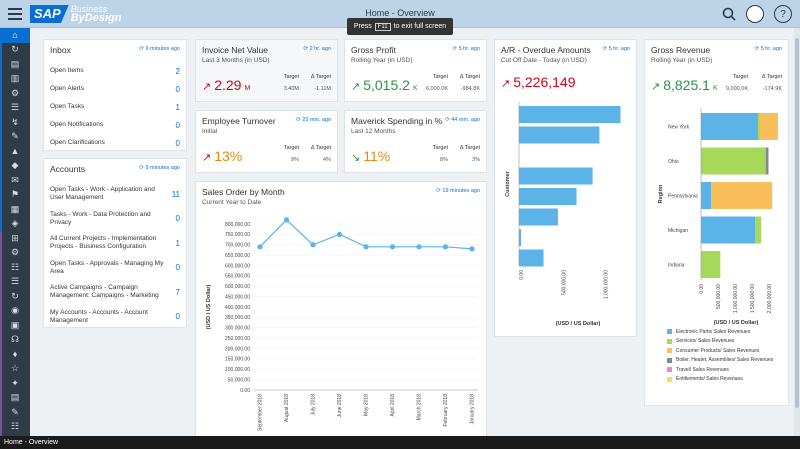 Image resolution: width=800 pixels, height=449 pixels. What do you see at coordinates (15, 252) in the screenshot?
I see `sidebar-item-icon-15: ⚙` at bounding box center [15, 252].